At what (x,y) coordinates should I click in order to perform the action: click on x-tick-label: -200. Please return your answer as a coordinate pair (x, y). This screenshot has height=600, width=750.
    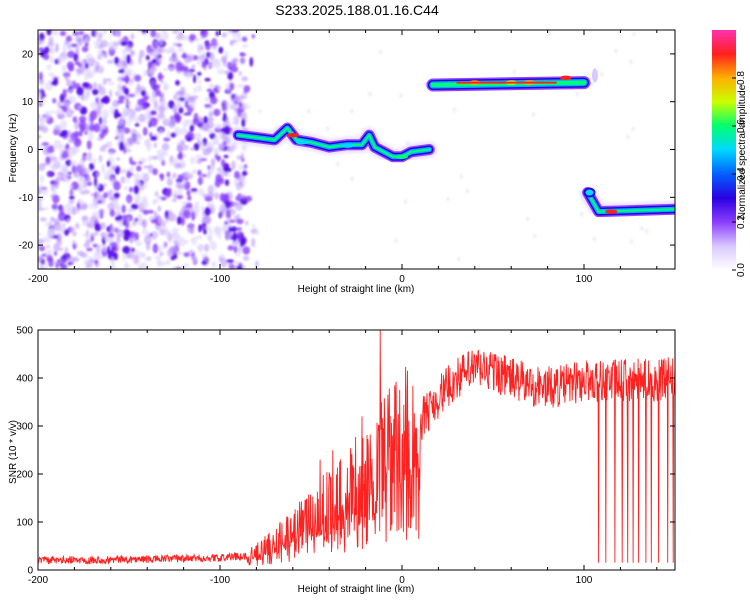
    Looking at the image, I should click on (38, 580).